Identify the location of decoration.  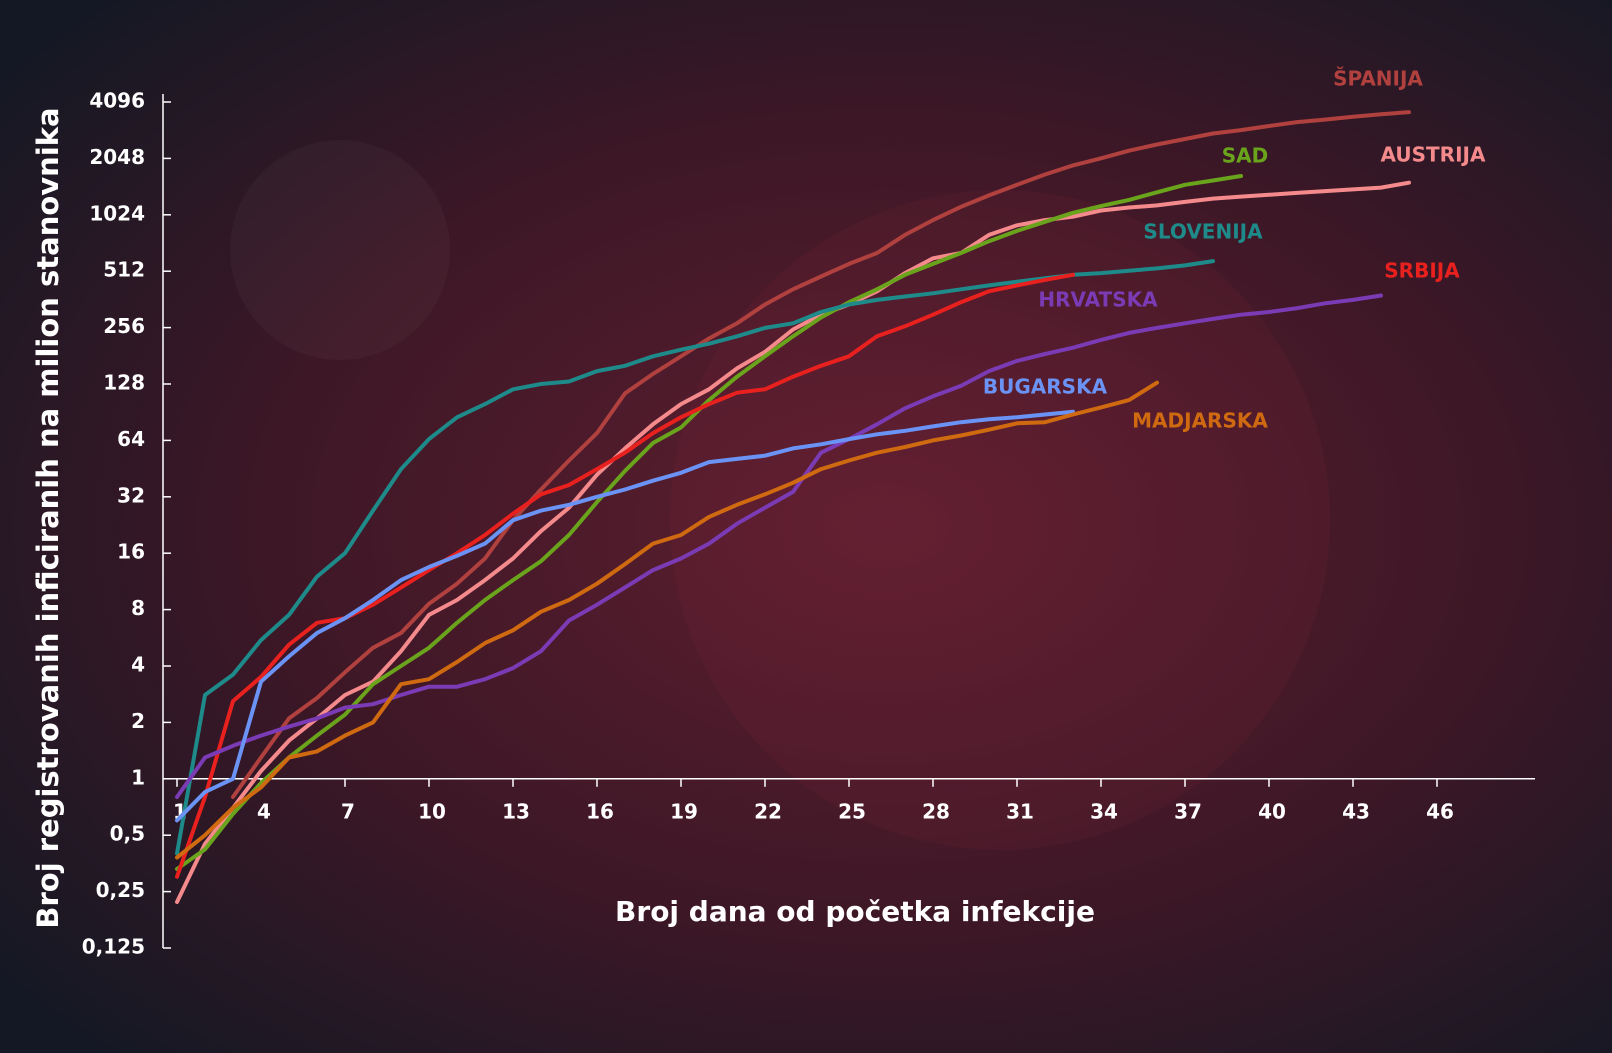
(340, 250).